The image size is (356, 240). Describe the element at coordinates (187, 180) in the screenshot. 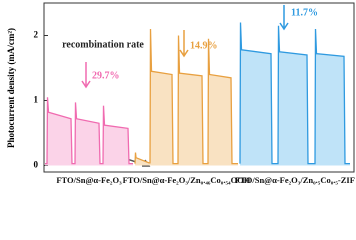

I see `legend-label: FTO/Sn@α-Fe₂O₃/Zn₀.₄₆Co₀.₅₄OOH` at that location.